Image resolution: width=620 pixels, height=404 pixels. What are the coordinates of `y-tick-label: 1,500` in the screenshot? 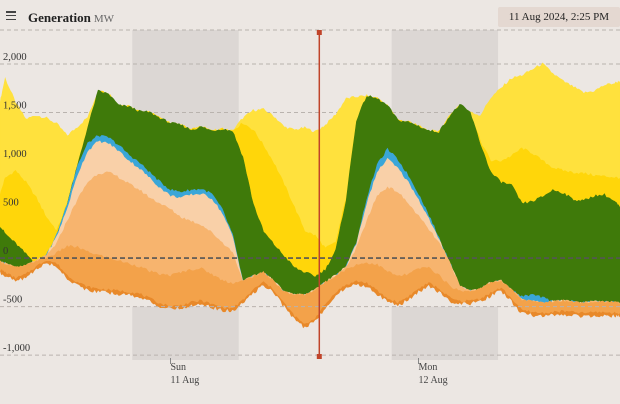 It's located at (15, 106).